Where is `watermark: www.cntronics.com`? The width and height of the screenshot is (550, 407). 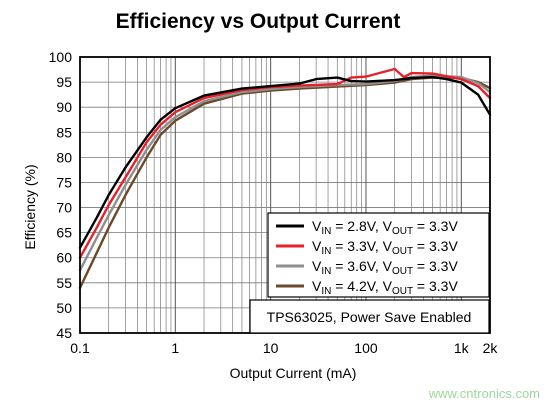
watermark: www.cntronics.com is located at coordinates (484, 393).